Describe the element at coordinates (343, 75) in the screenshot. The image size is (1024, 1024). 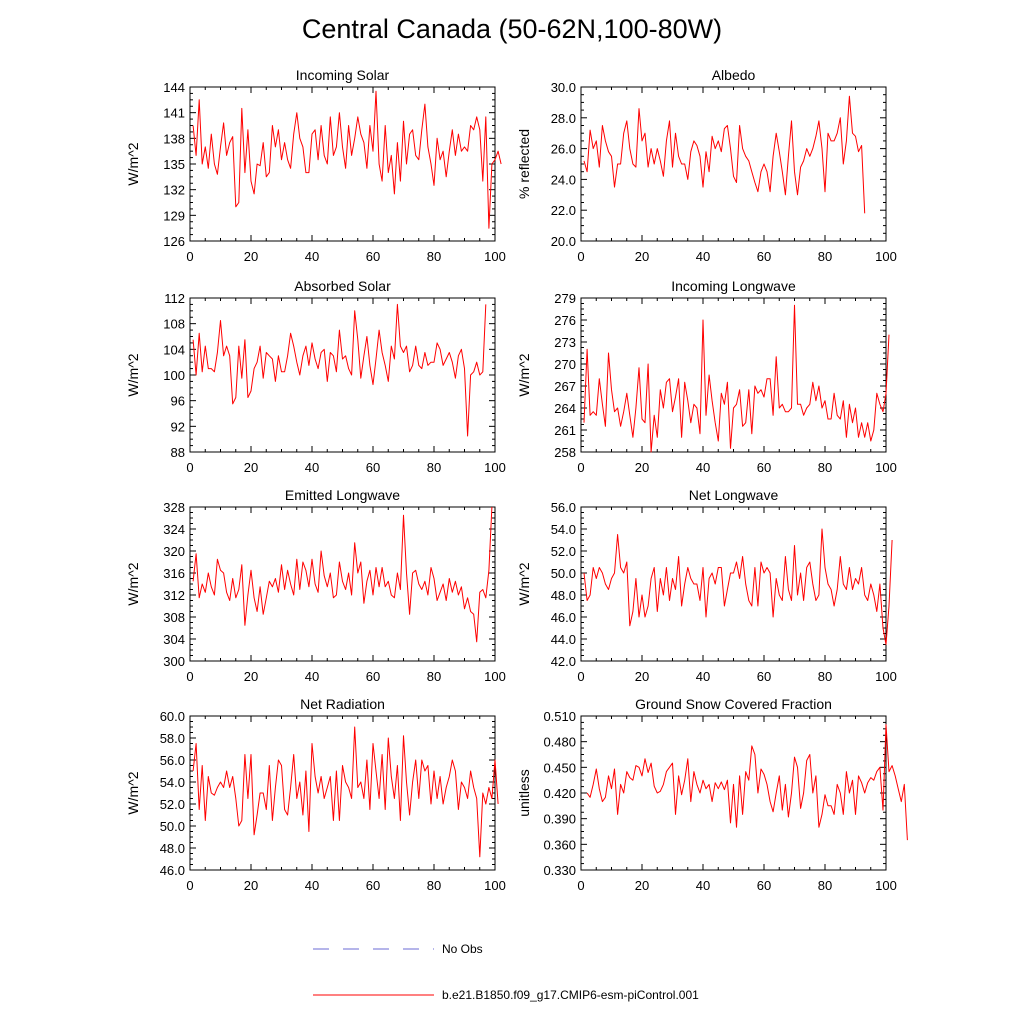
I see `panel-title: Incoming Solar` at that location.